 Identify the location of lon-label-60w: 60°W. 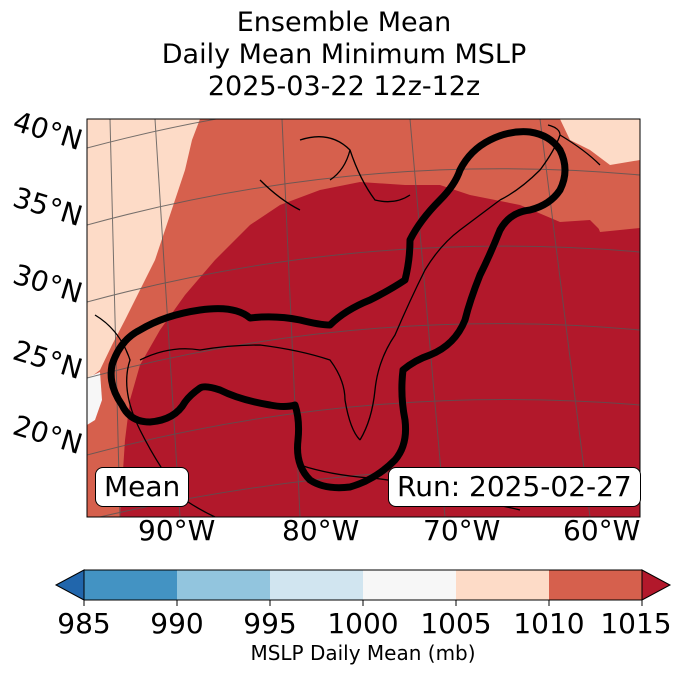
(602, 530).